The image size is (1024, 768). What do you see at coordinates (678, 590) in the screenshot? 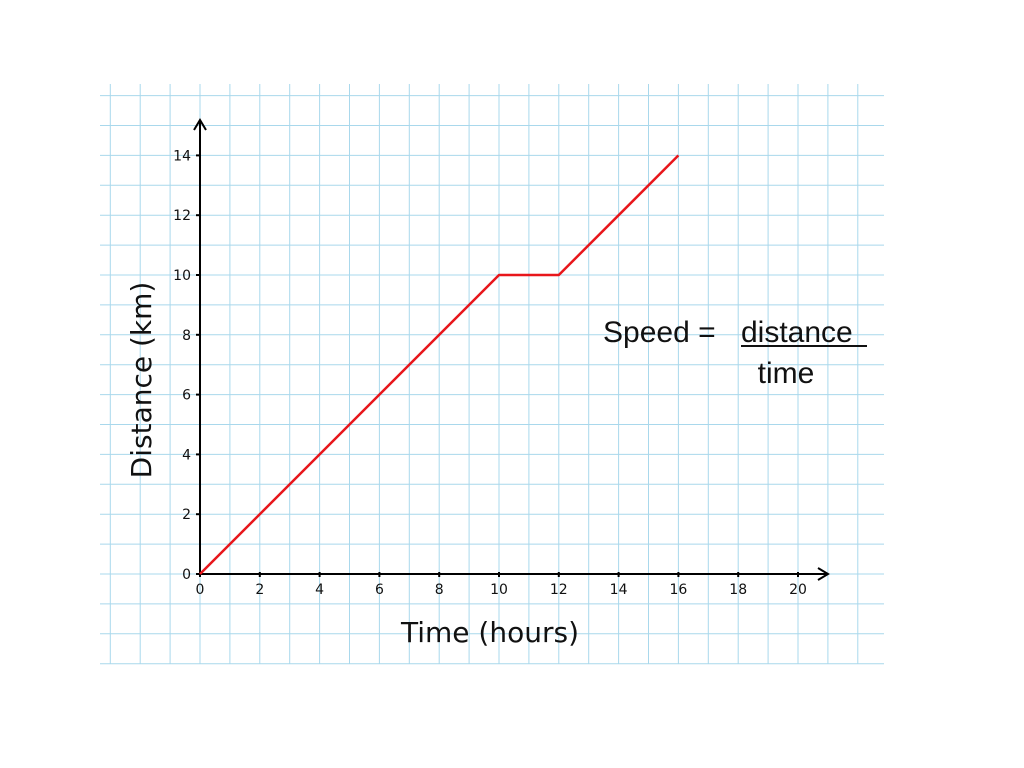
I see `x-tick-label: 16` at bounding box center [678, 590].